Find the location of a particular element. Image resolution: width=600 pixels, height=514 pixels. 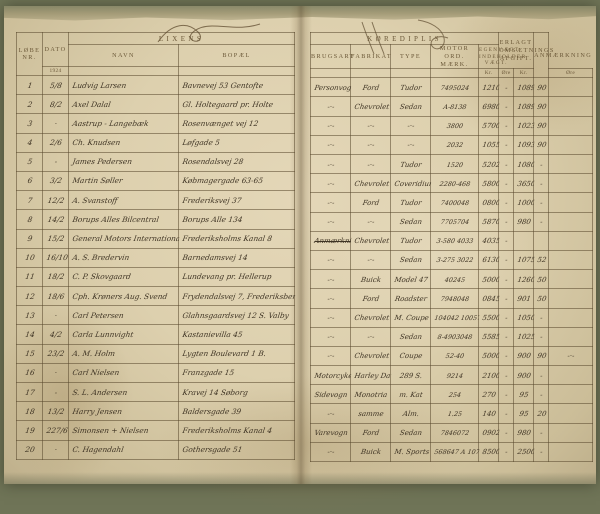

table-row: 18 13/2 Harry Jensen Baldersgade 39 is located at coordinates (155, 411).